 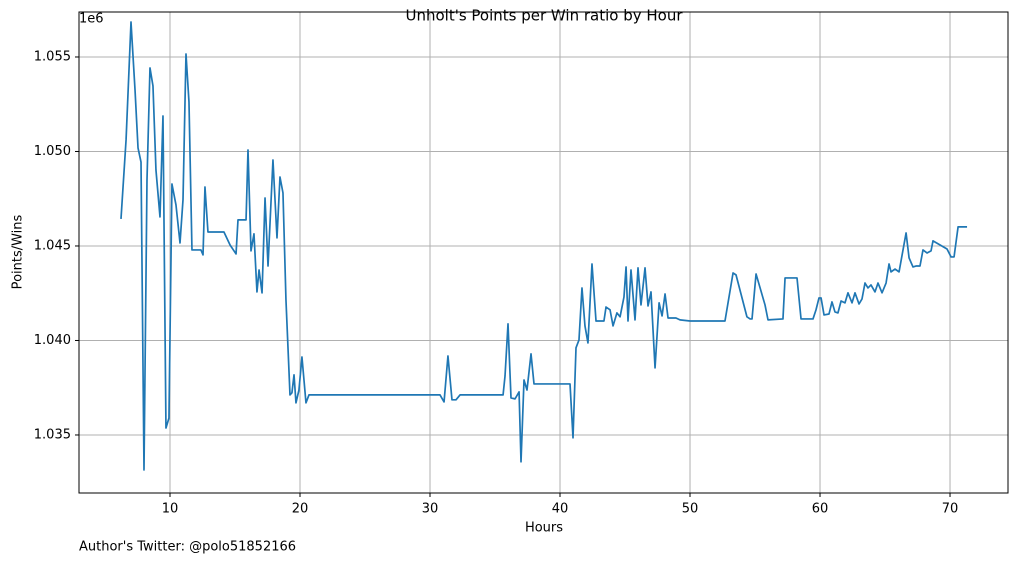 I want to click on x-tick-label: 60, so click(x=820, y=509).